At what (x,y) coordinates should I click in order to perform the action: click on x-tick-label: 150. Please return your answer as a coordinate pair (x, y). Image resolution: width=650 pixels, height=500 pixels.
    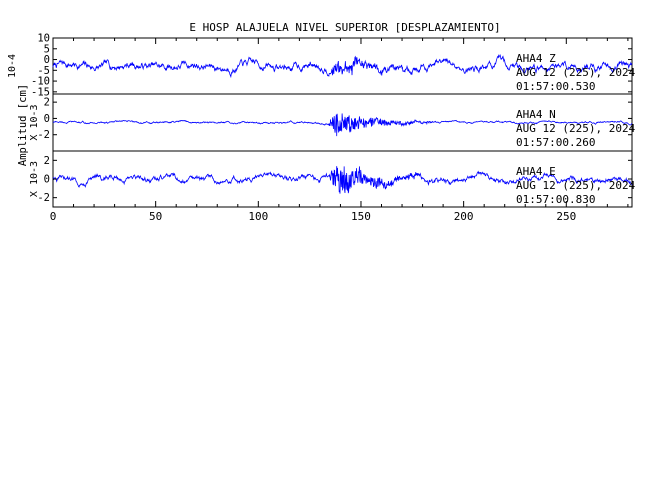
    Looking at the image, I should click on (361, 216).